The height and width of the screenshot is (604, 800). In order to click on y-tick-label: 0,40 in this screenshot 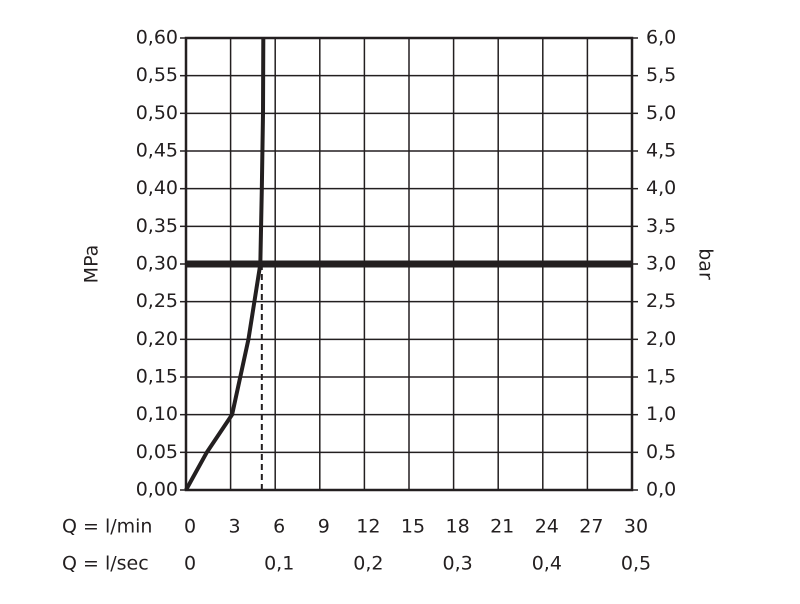, I will do `click(157, 188)`.